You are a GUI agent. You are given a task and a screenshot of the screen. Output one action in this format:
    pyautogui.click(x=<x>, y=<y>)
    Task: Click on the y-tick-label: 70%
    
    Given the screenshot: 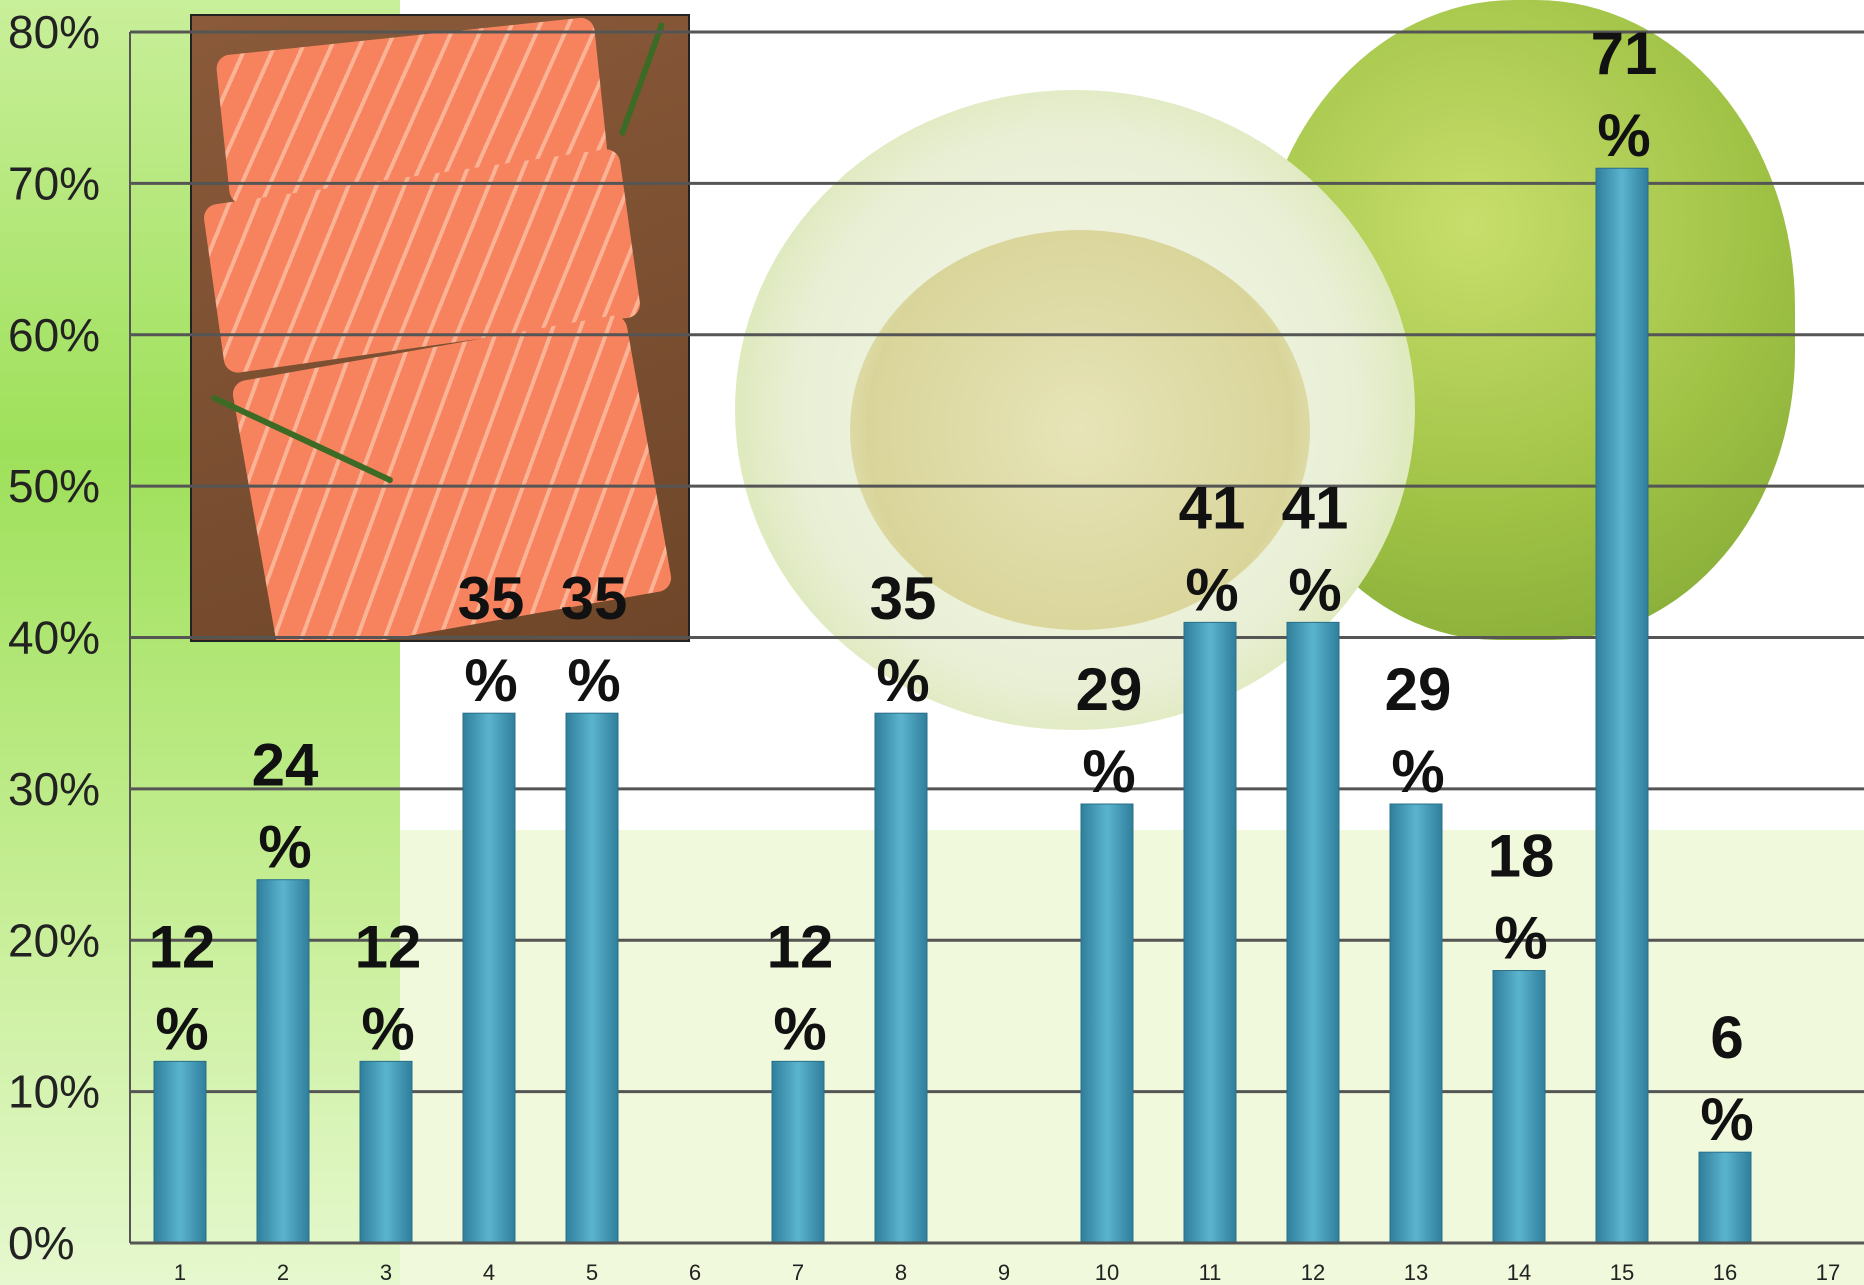 What is the action you would take?
    pyautogui.click(x=54, y=183)
    